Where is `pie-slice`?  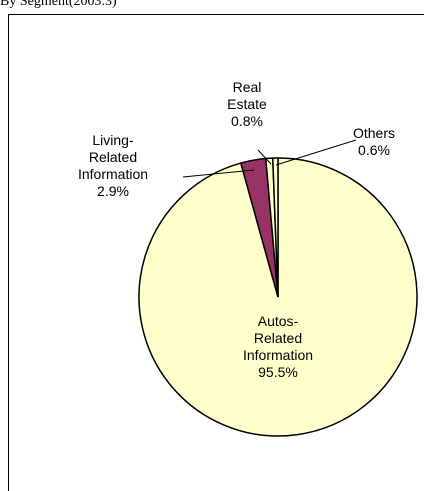
pie-slice is located at coordinates (275, 227).